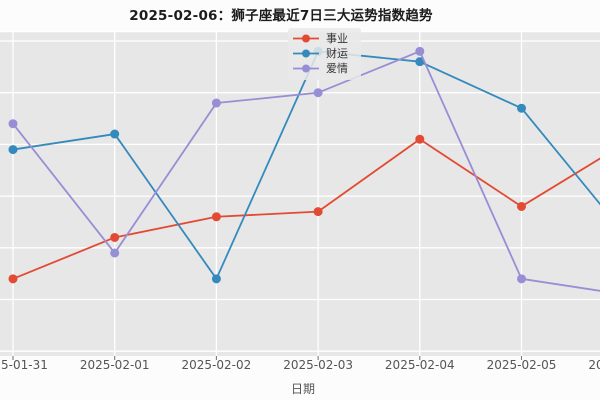 The image size is (600, 400). Describe the element at coordinates (114, 365) in the screenshot. I see `x-tick-label: 2025-02-01` at that location.